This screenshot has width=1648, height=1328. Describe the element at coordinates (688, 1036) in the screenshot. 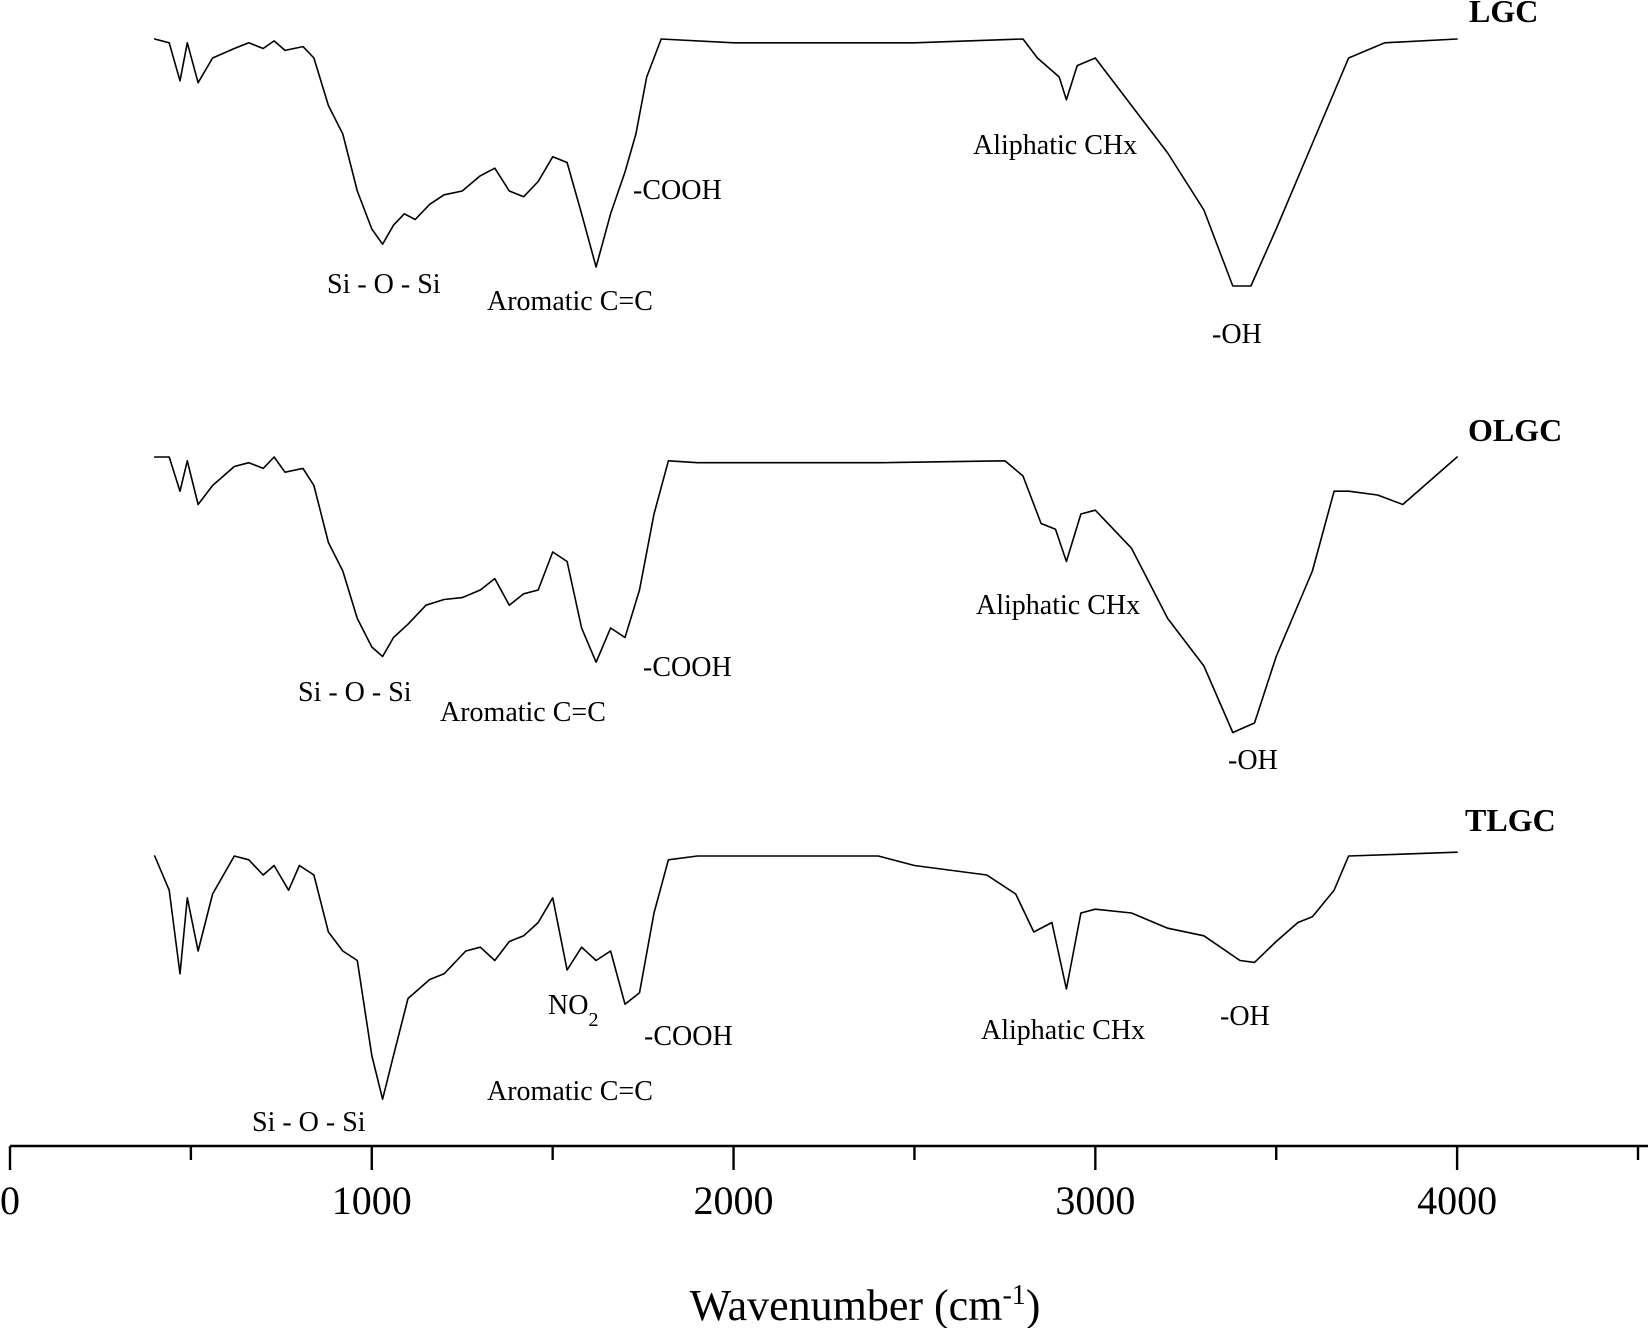

I see `annotation-tlgc-cooh: -COOH` at that location.